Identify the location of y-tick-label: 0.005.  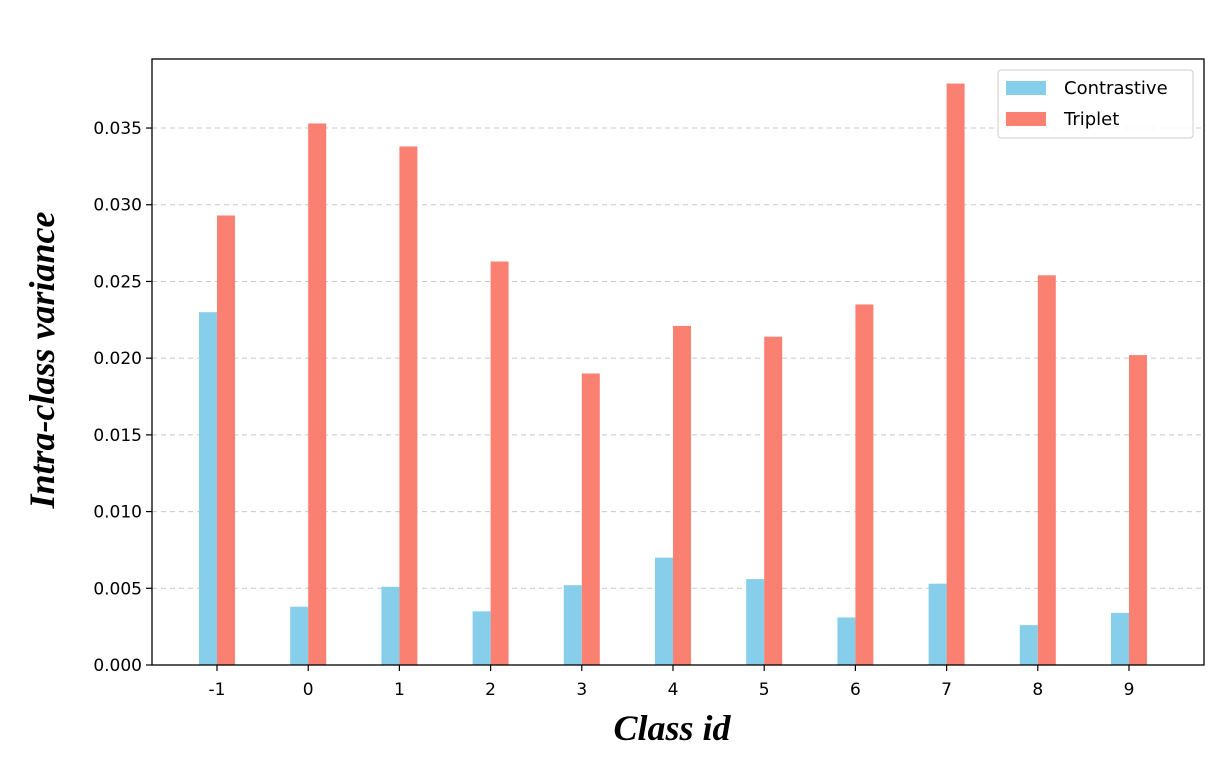
(117, 589).